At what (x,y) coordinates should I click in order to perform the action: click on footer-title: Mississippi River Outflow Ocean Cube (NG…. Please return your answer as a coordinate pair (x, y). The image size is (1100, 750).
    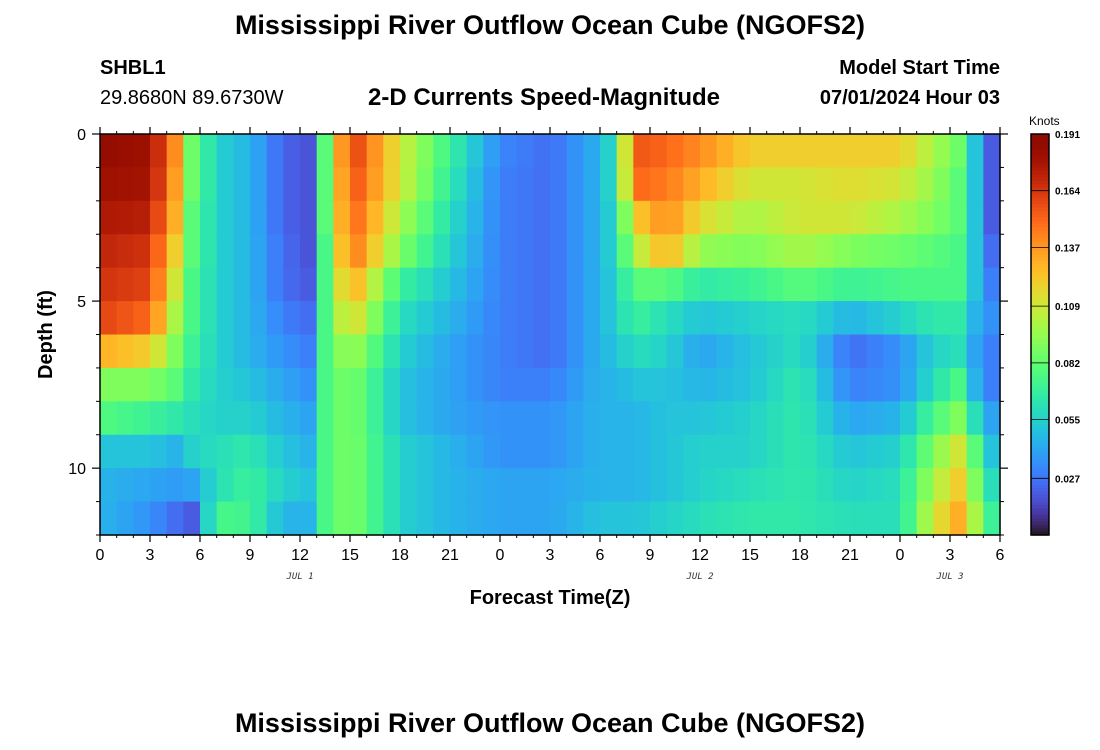
    Looking at the image, I should click on (550, 723).